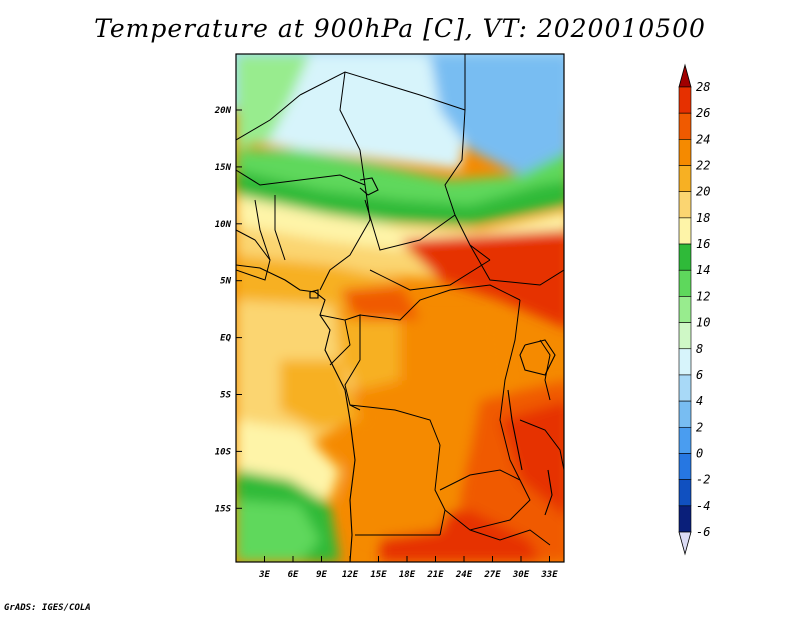 The image size is (800, 618). I want to click on lon-tick-label: 15E, so click(378, 575).